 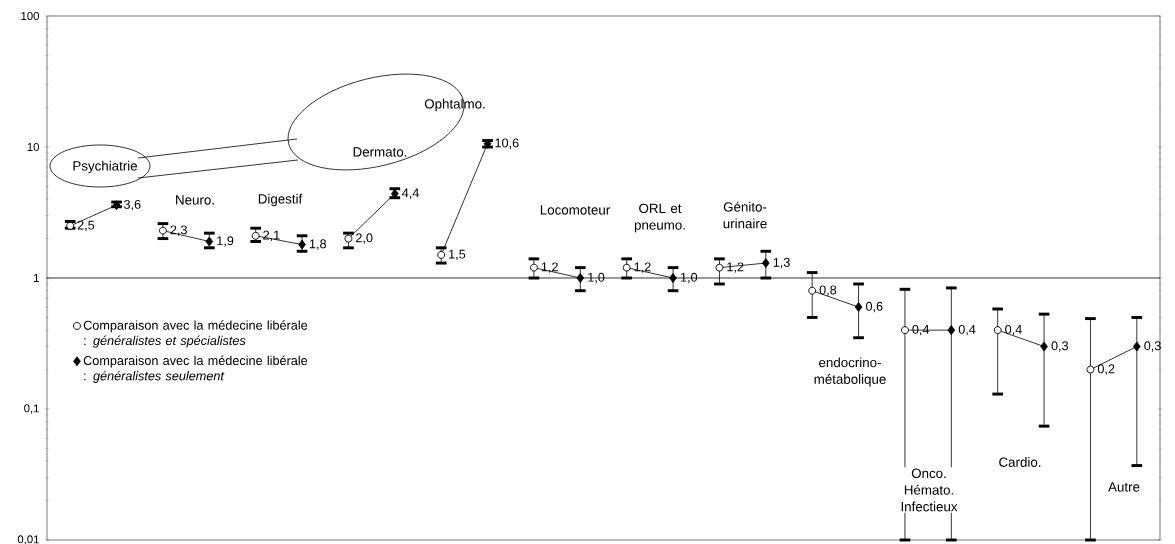 What do you see at coordinates (454, 105) in the screenshot?
I see `annotation: Ophtalmo.` at bounding box center [454, 105].